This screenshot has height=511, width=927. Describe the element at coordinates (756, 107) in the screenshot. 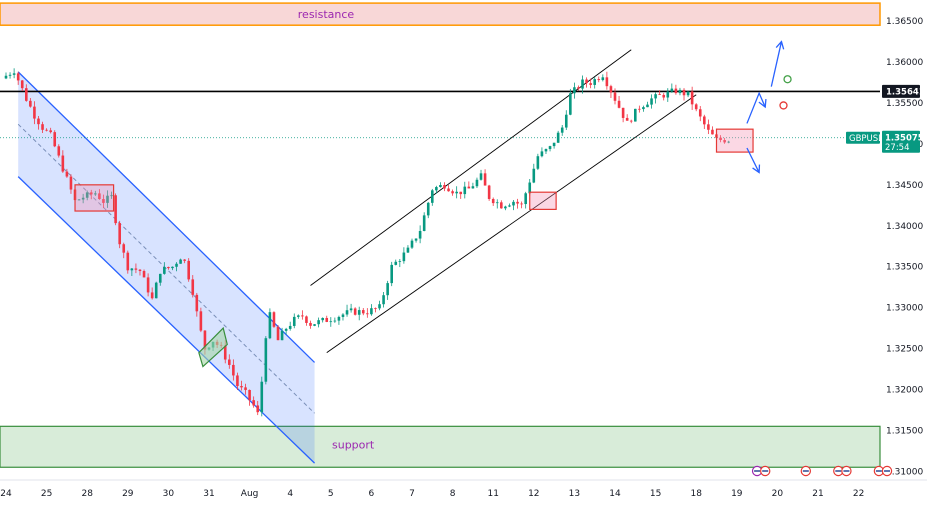

I see `arrow-retest` at that location.